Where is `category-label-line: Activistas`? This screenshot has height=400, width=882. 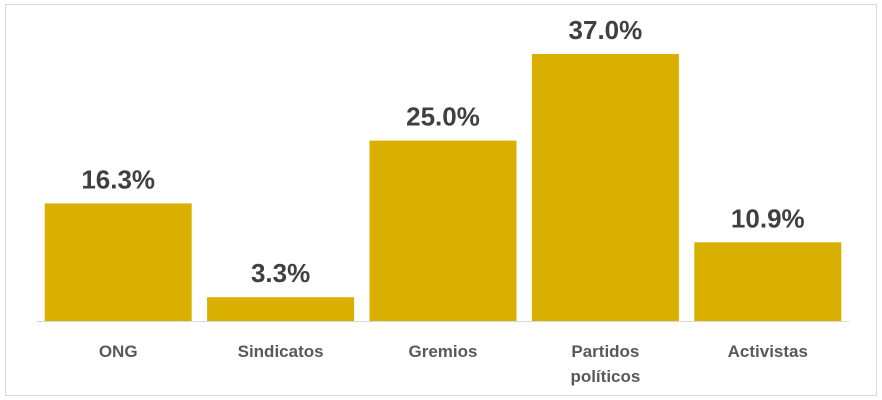
category-label-line: Activistas is located at coordinates (768, 351).